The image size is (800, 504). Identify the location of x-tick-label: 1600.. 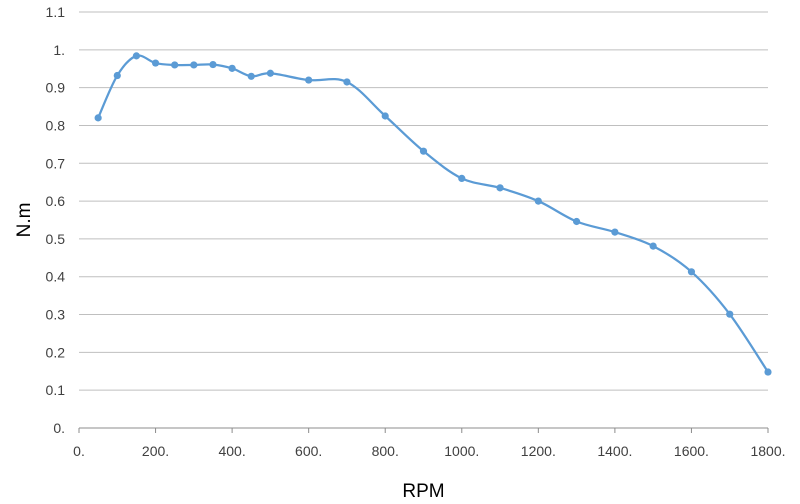
(691, 451).